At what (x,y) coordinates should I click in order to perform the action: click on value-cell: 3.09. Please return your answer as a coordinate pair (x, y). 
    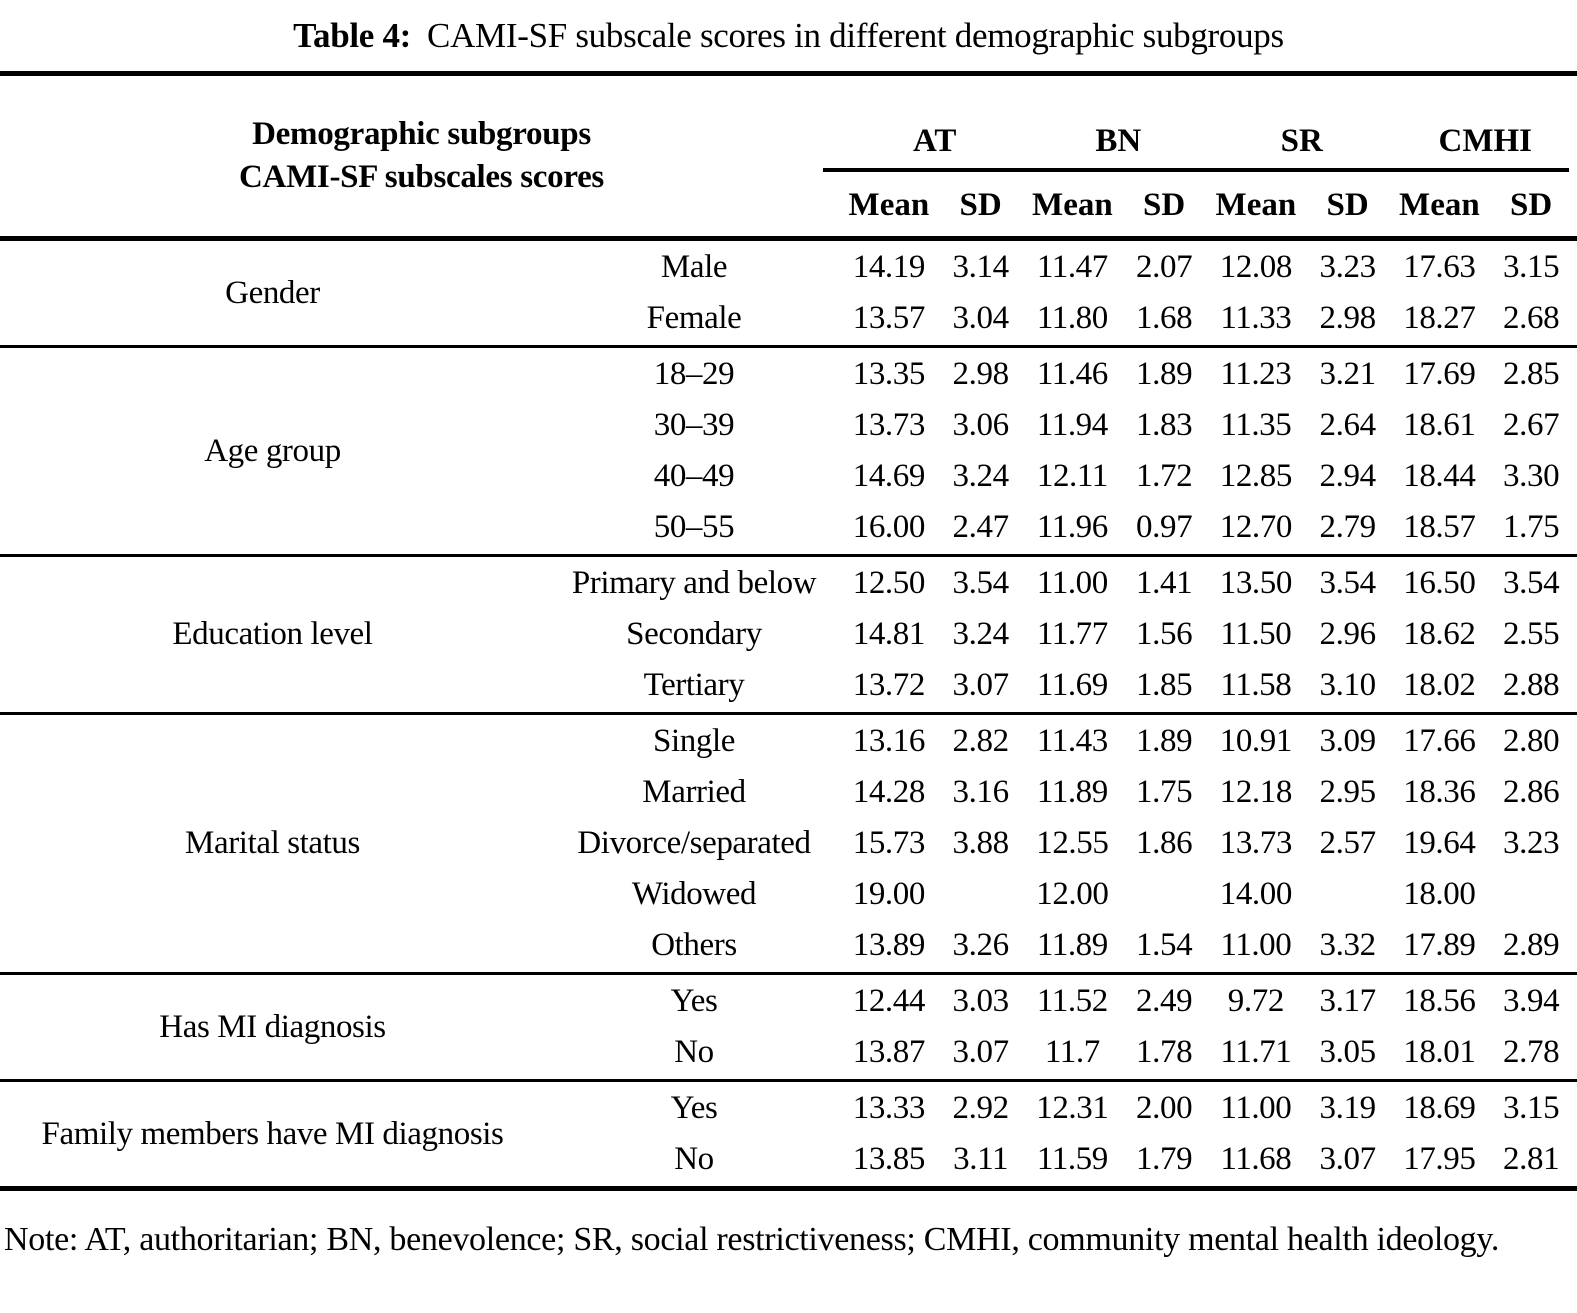
    Looking at the image, I should click on (1348, 741).